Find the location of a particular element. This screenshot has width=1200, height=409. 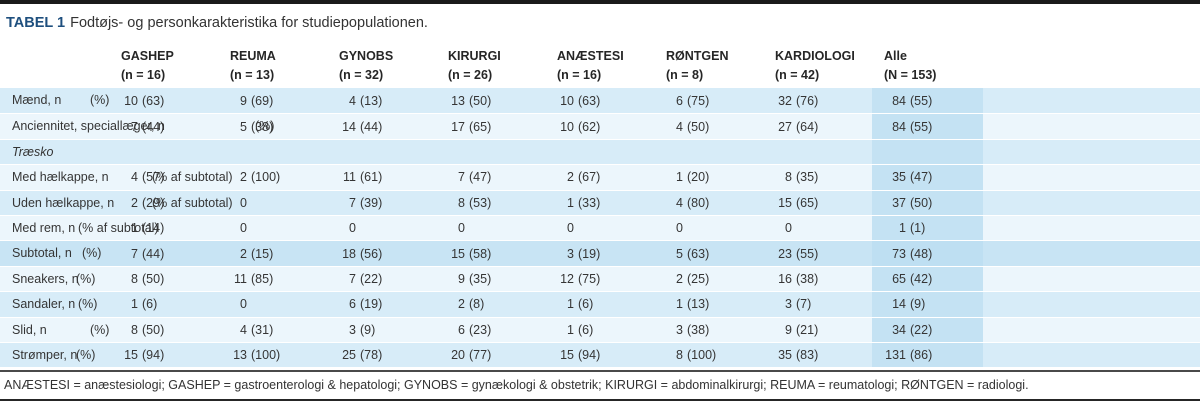

value-cell: 10 (62) is located at coordinates (599, 126).